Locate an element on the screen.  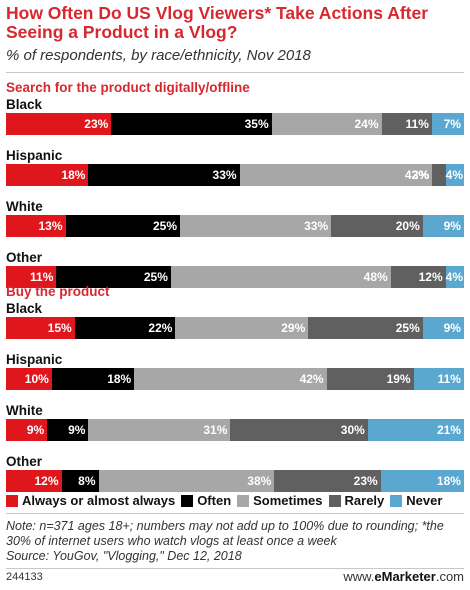
bar-segment-always: 10% is located at coordinates (29, 379).